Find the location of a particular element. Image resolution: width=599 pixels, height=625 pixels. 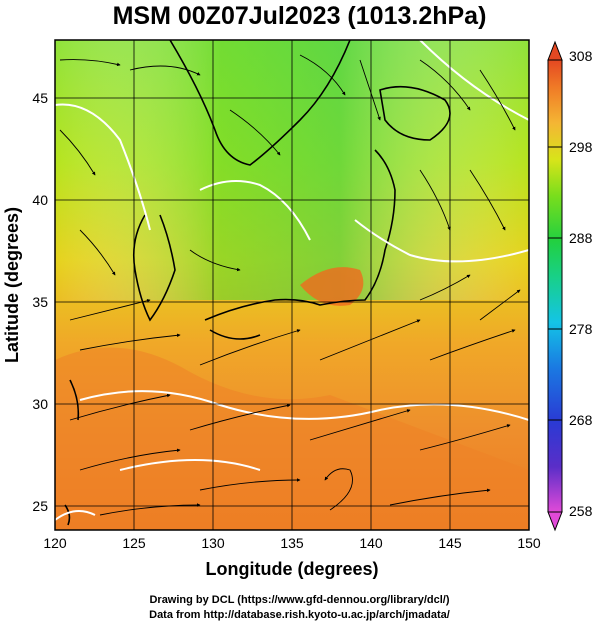

y-tick-label: 45 is located at coordinates (40, 98).